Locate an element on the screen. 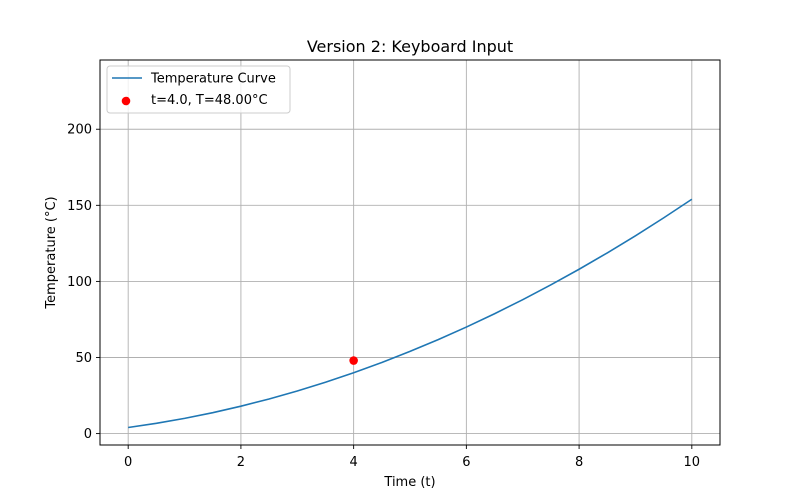  y-tick-label: 100 is located at coordinates (79, 282).